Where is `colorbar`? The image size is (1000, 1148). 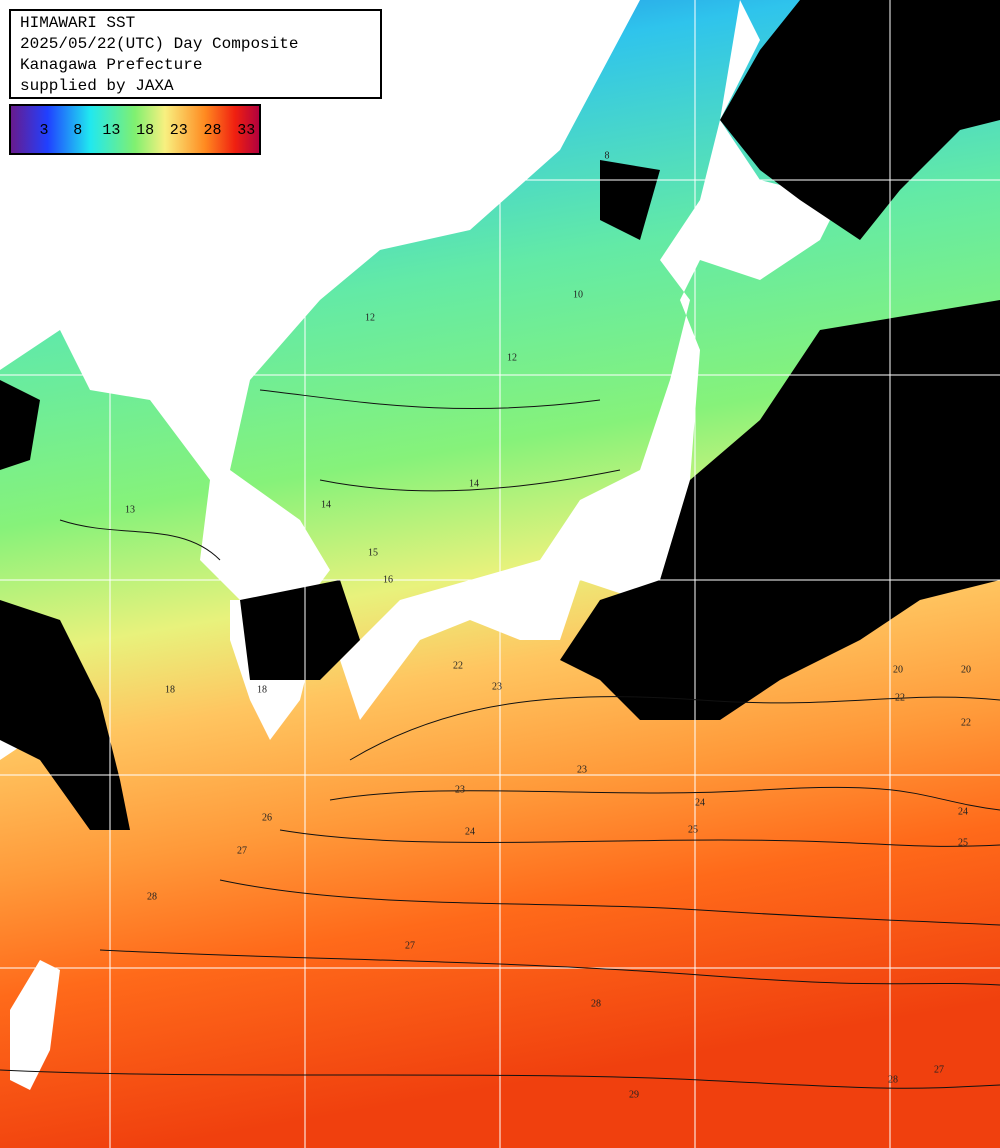 colorbar is located at coordinates (135, 129).